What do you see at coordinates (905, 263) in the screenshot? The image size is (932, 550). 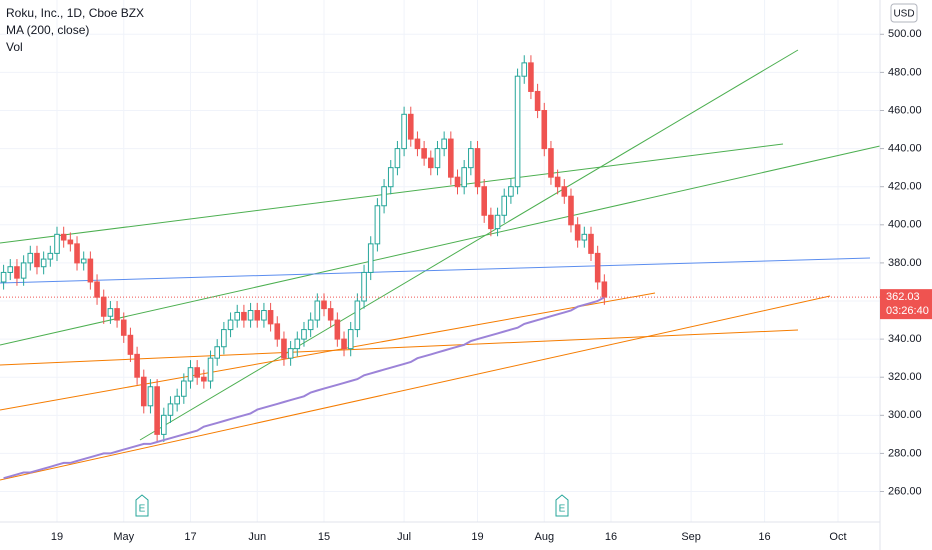 I see `y-tick-label: 380.00` at bounding box center [905, 263].